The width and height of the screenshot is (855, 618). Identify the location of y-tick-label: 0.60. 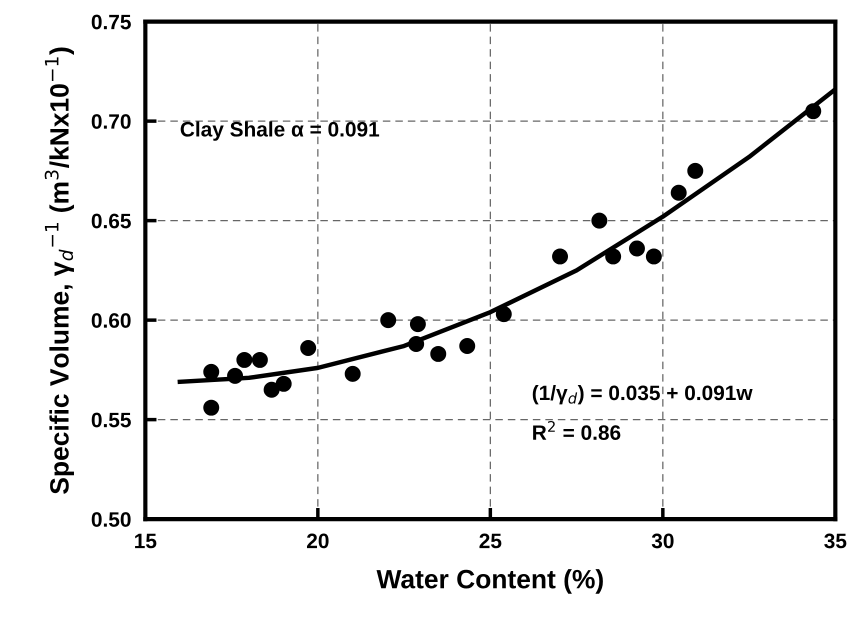
(111, 320).